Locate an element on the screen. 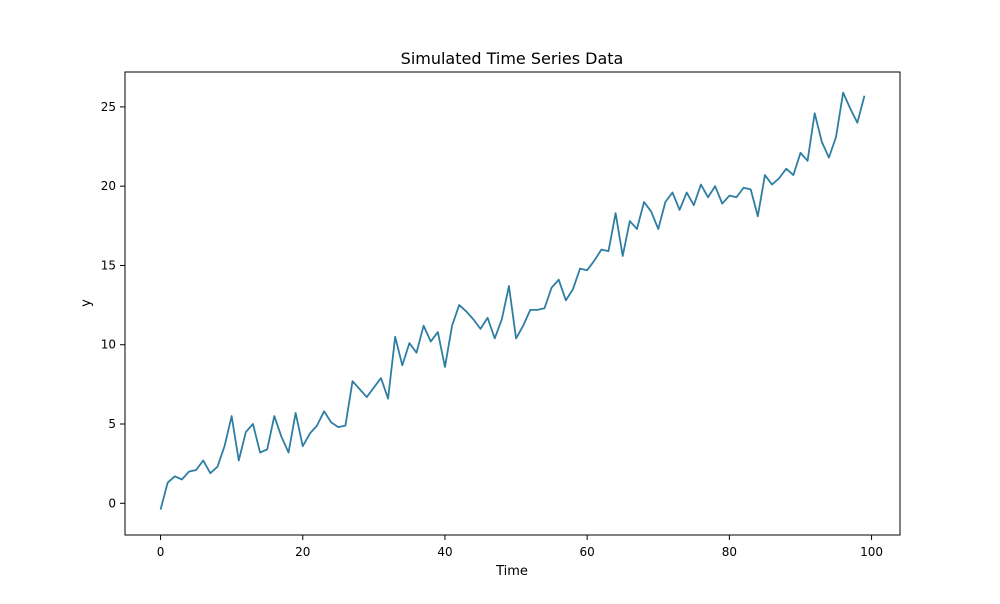 This screenshot has width=1000, height=604. x-tick-label: 60 is located at coordinates (587, 552).